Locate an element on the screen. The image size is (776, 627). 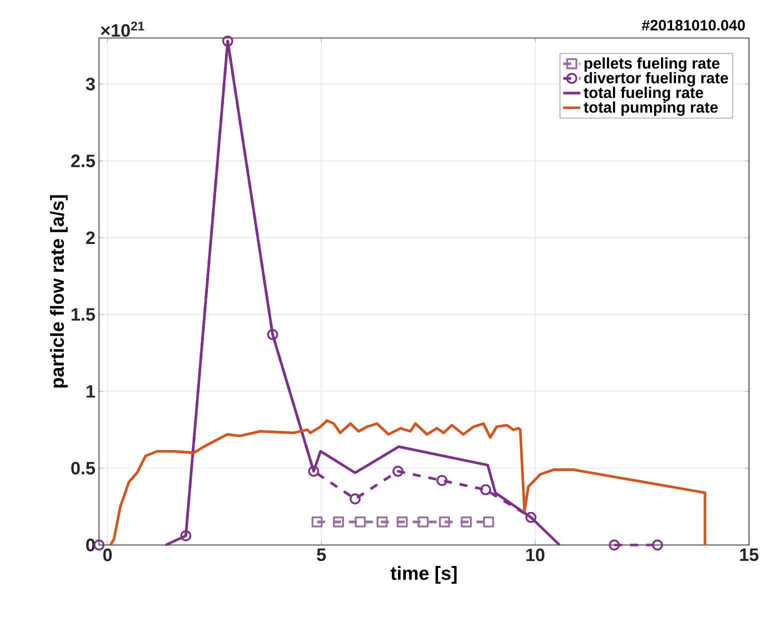
legend-label: divertor fueling rate is located at coordinates (656, 79).